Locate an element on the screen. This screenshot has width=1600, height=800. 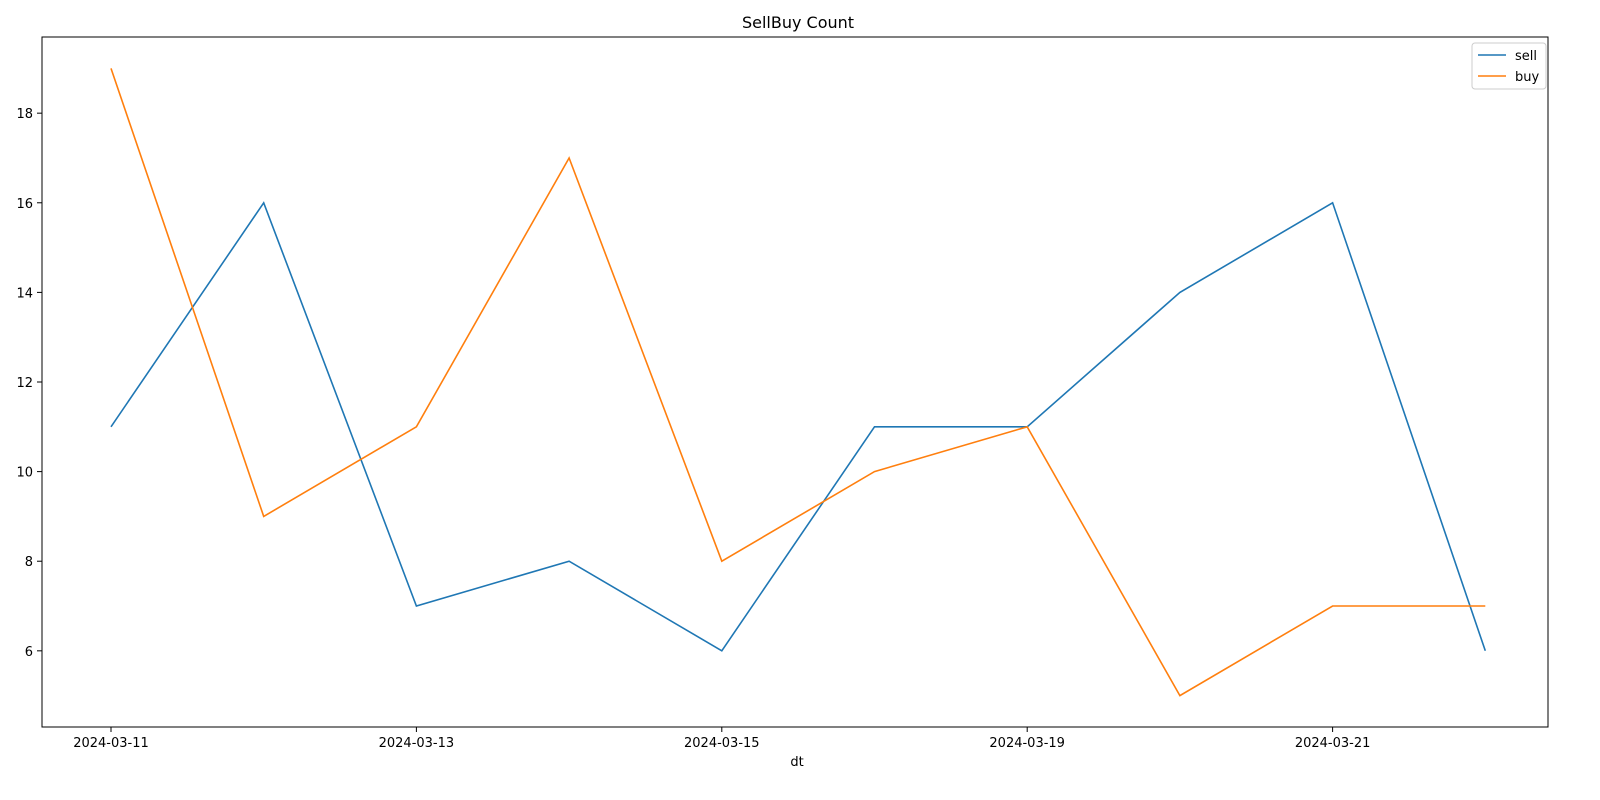
y-axis: 6 8 10 12 14 16 18 is located at coordinates (29, 383).